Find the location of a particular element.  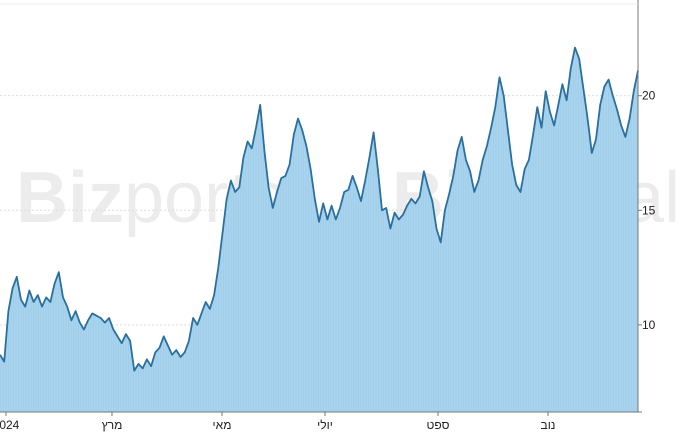

x-tick-label-2: מאי is located at coordinates (222, 425).